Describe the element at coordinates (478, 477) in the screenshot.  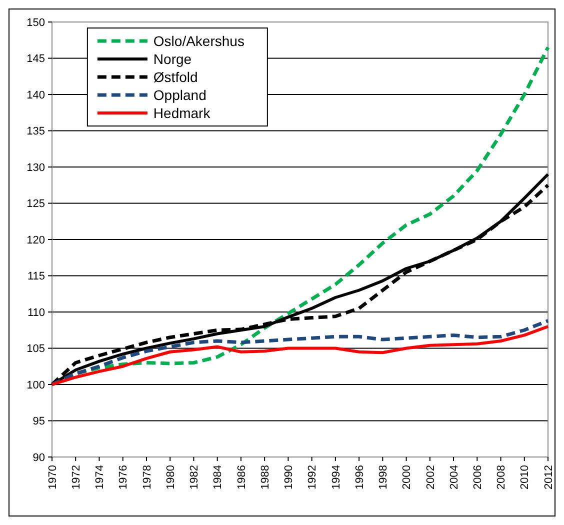
I see `x-tick-label: 2006` at that location.